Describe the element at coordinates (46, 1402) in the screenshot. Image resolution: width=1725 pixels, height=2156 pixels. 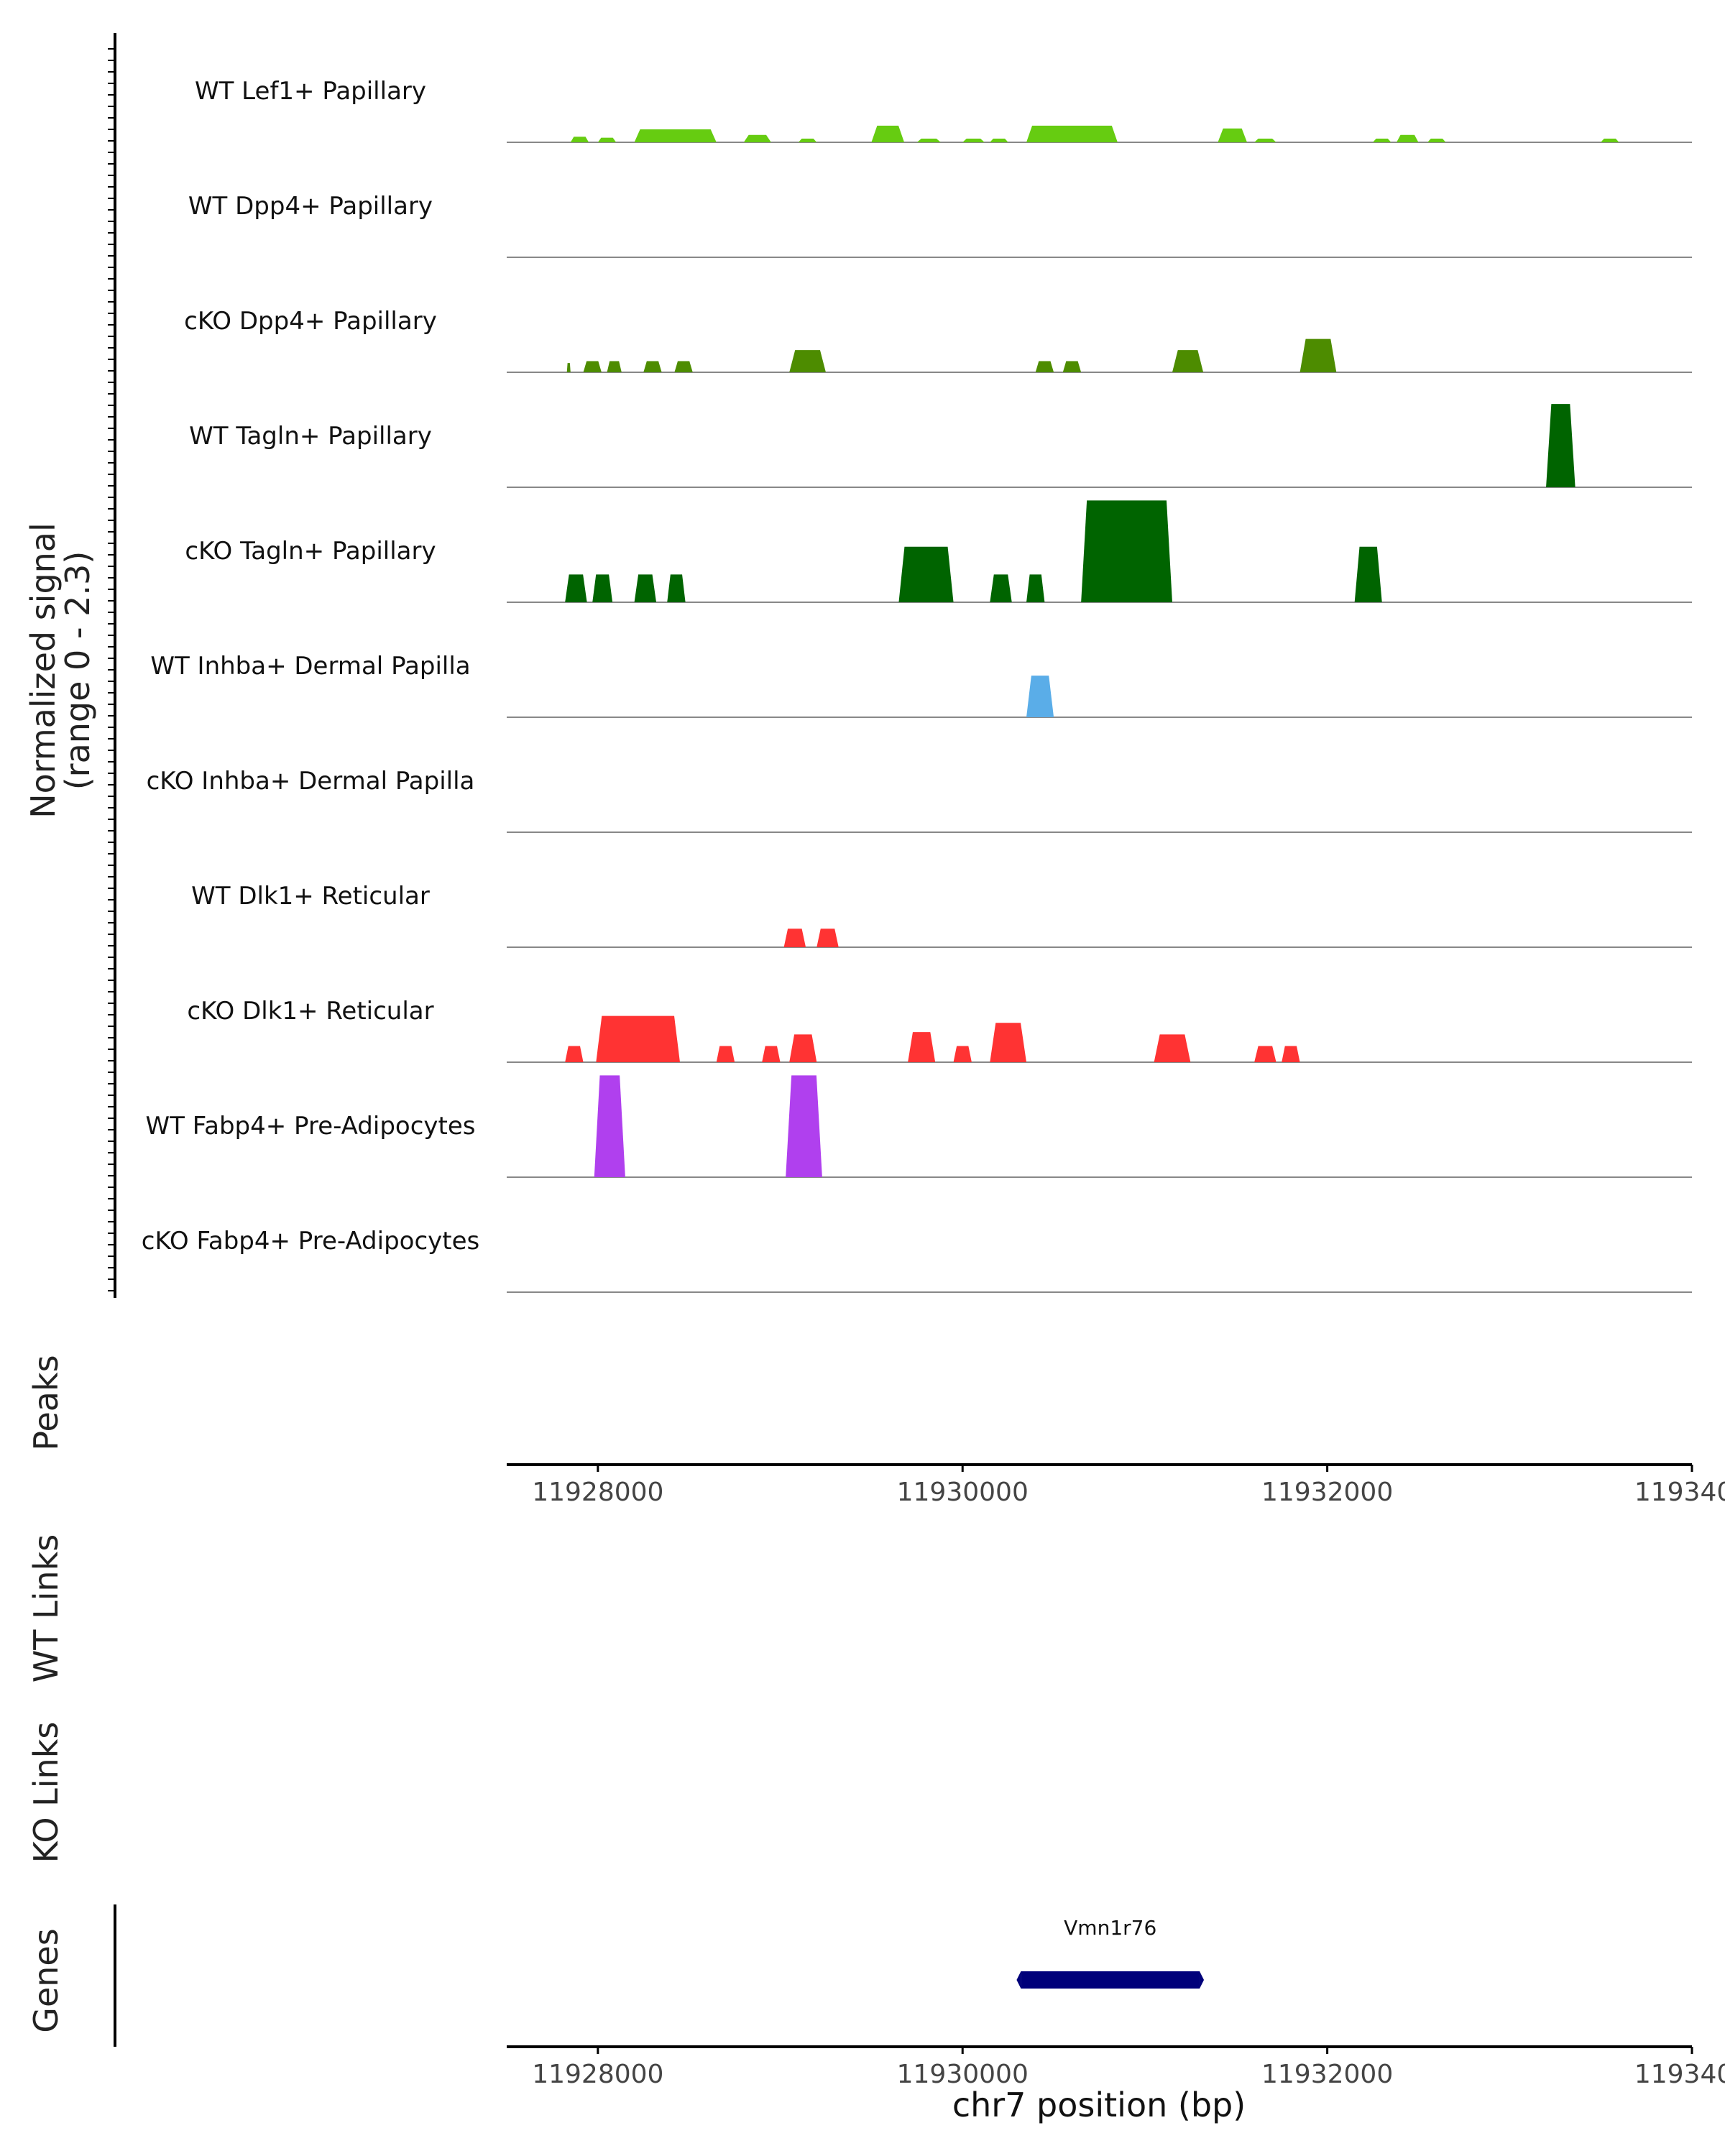
I see `peaks-track-label: Peaks` at that location.